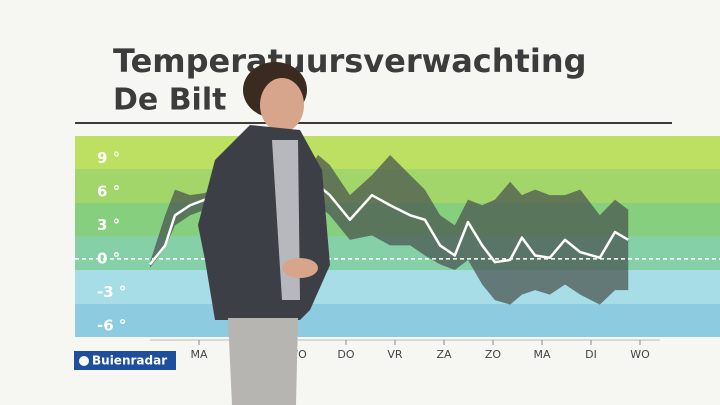  Describe the element at coordinates (493, 354) in the screenshot. I see `x-tick-label: ZO` at that location.